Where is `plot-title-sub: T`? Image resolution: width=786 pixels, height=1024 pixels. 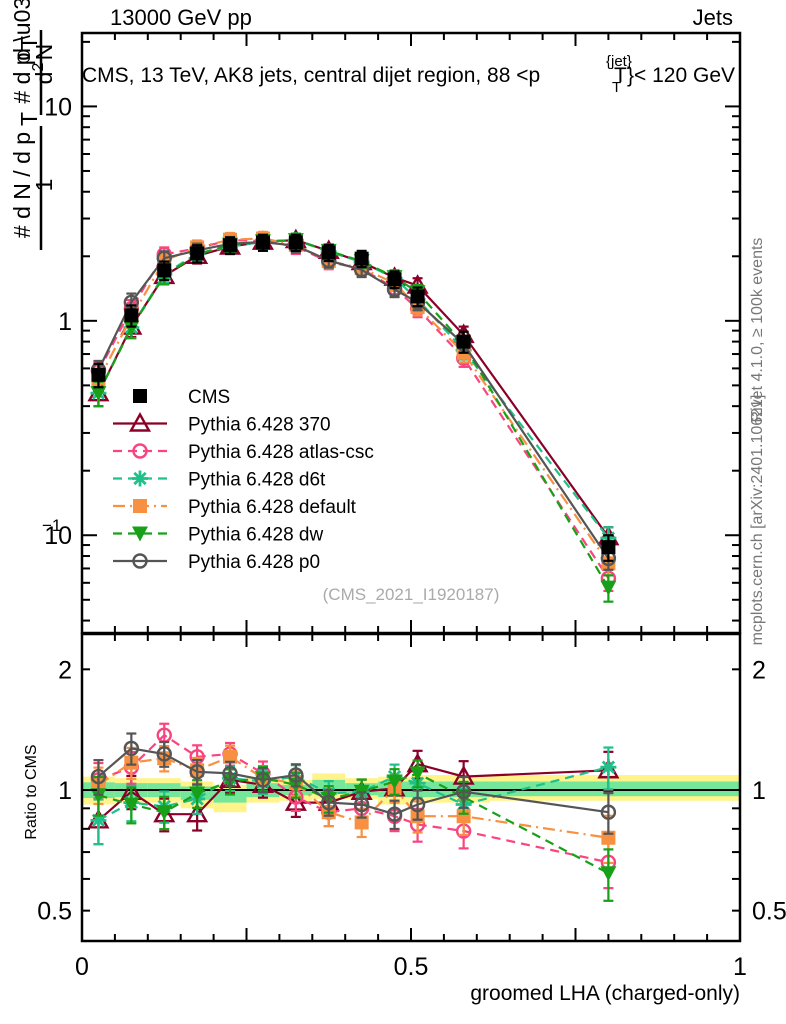
plot-title-sub: T is located at coordinates (616, 87).